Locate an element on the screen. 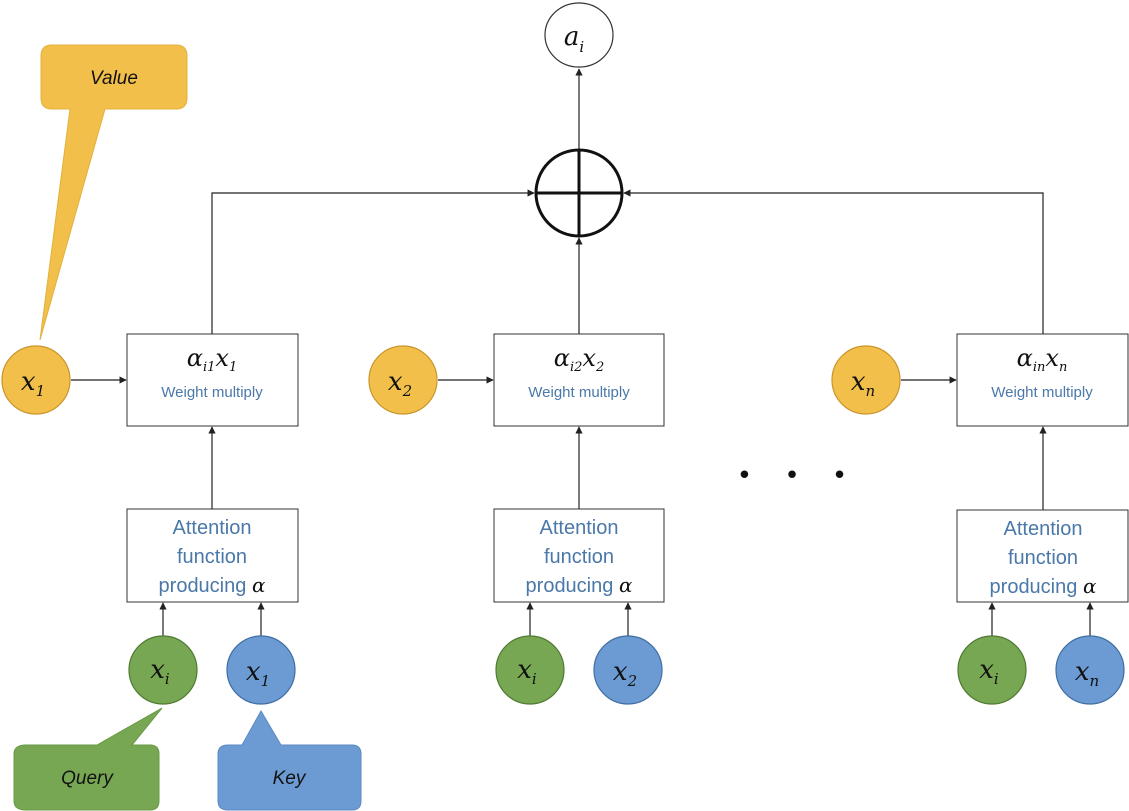  summation-node is located at coordinates (579, 193).